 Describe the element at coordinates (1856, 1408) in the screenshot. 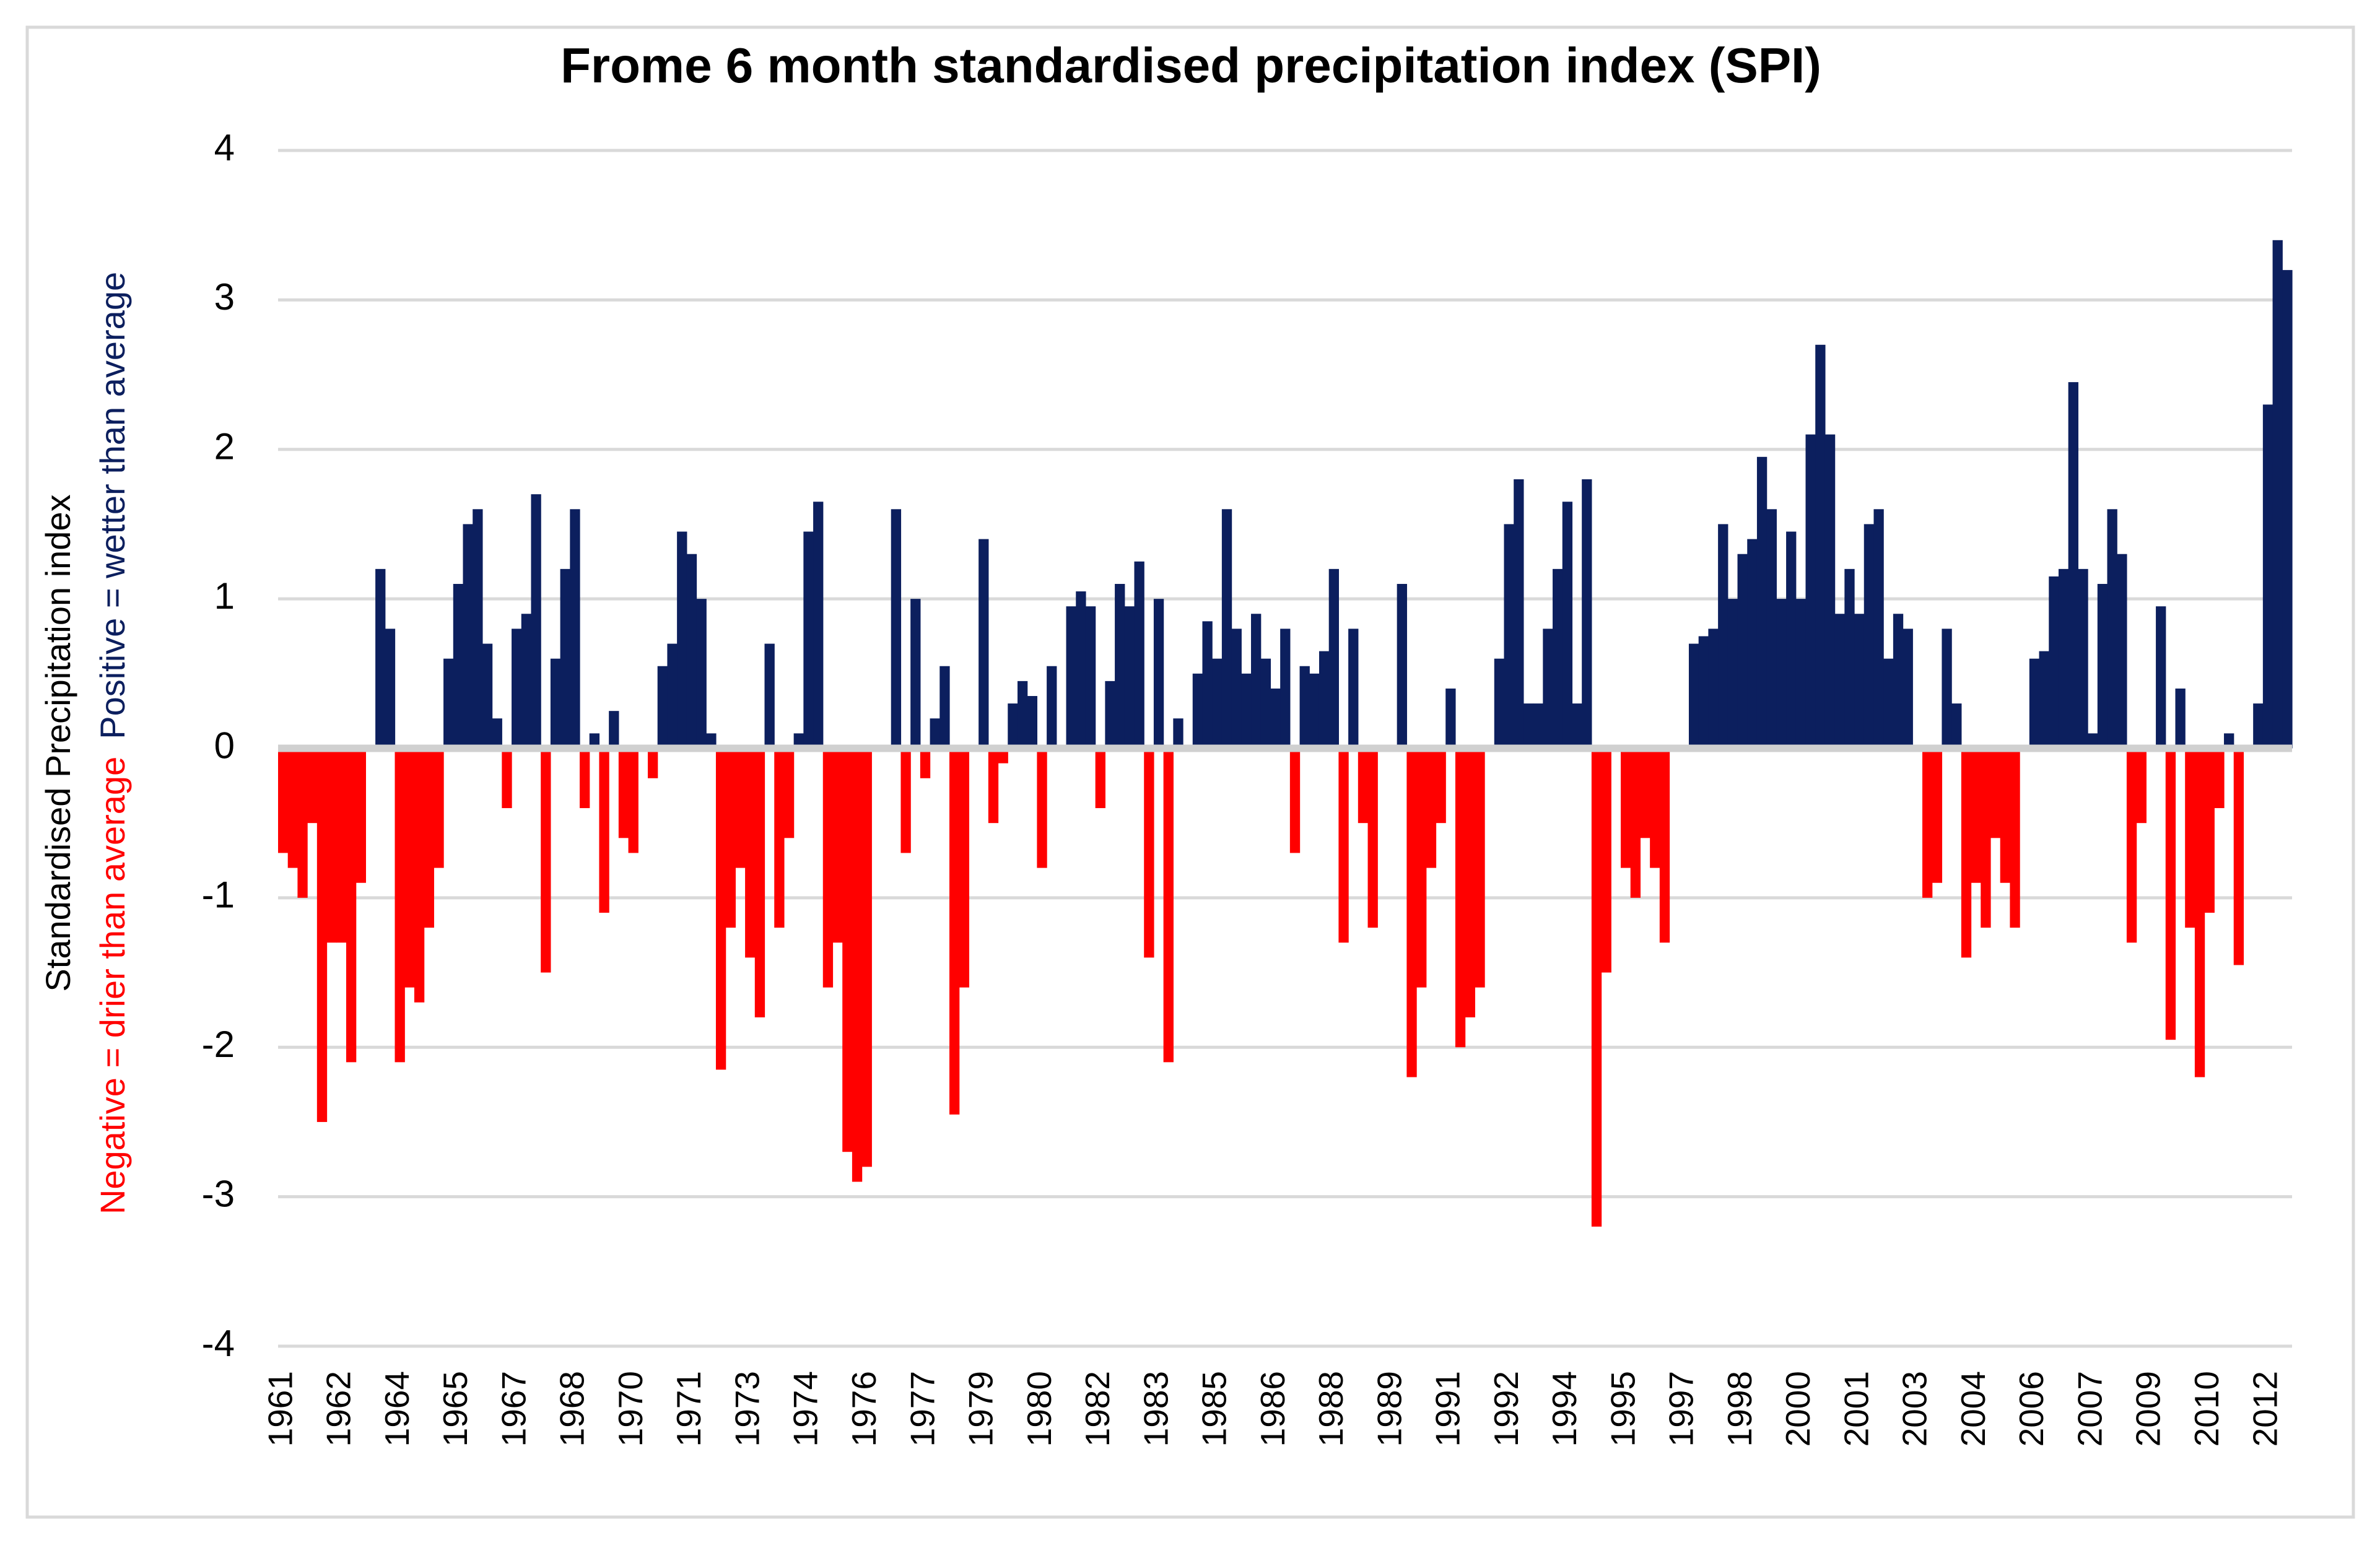

I see `x-tick-label: 2001` at that location.